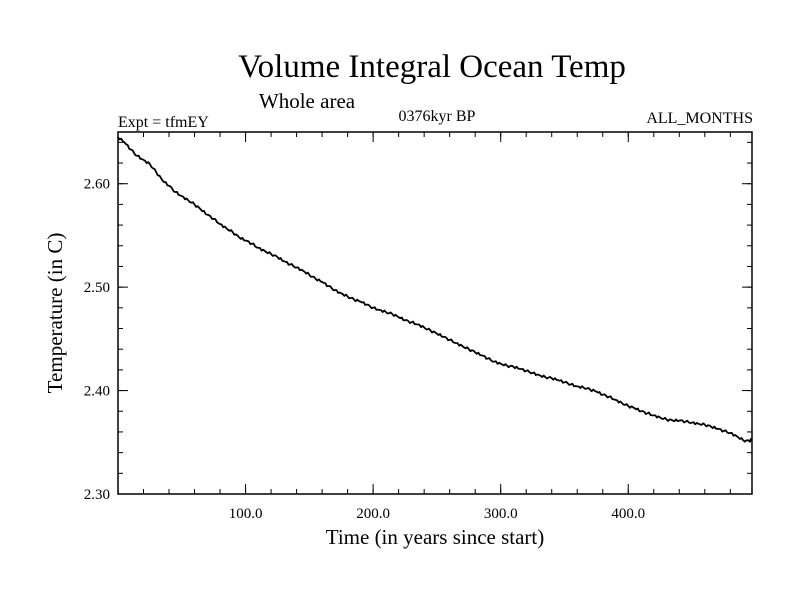 The width and height of the screenshot is (800, 600). What do you see at coordinates (432, 67) in the screenshot?
I see `chart-title: Volume Integral Ocean Temp` at bounding box center [432, 67].